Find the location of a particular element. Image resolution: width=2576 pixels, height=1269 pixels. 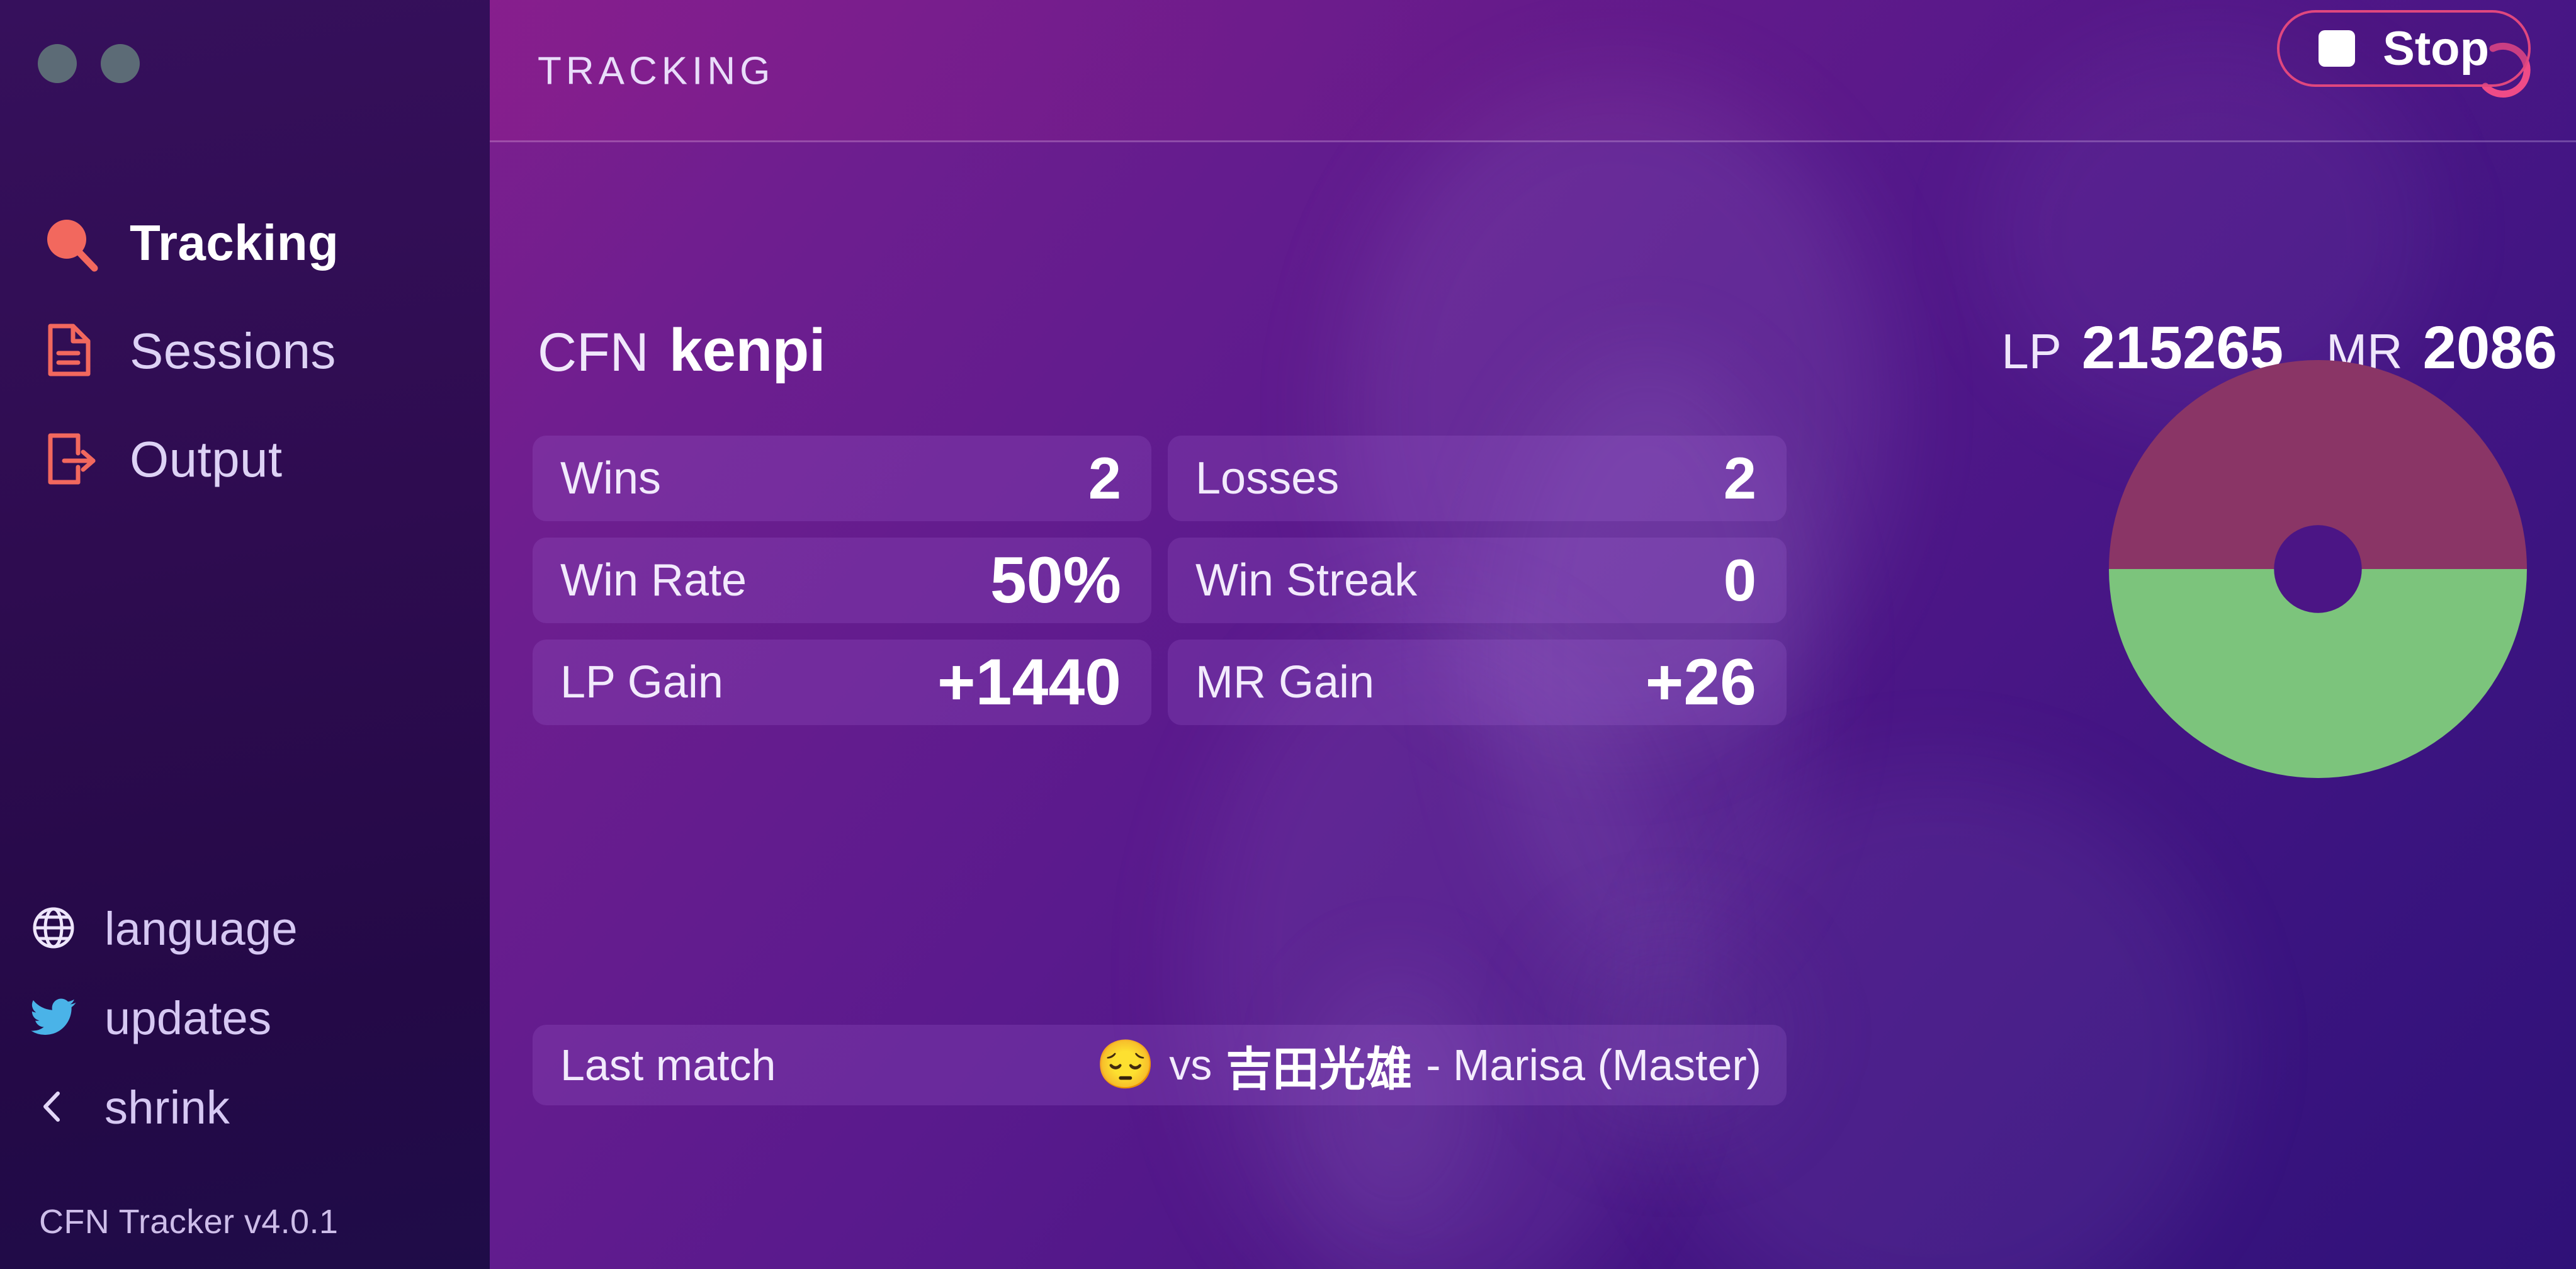

donut-center-hole is located at coordinates (2318, 569).